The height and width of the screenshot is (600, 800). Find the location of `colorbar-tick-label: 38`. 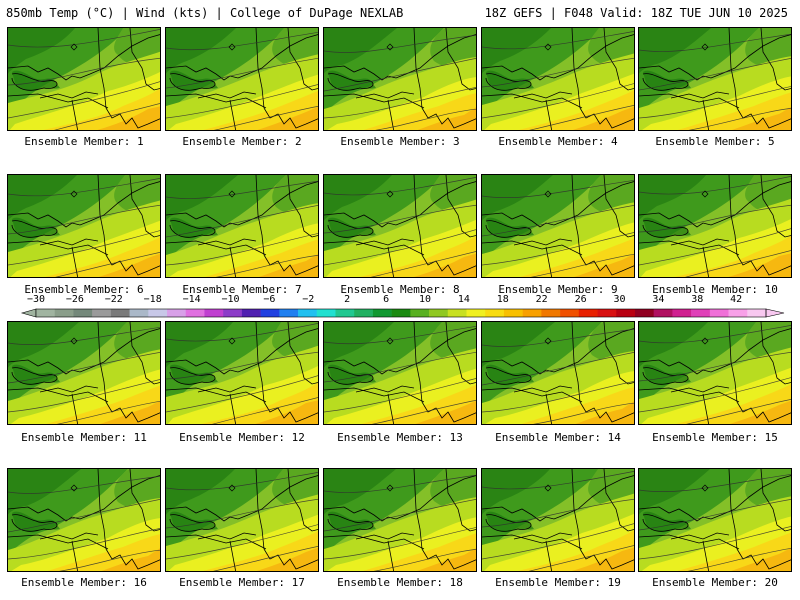

colorbar-tick-label: 38 is located at coordinates (697, 299).